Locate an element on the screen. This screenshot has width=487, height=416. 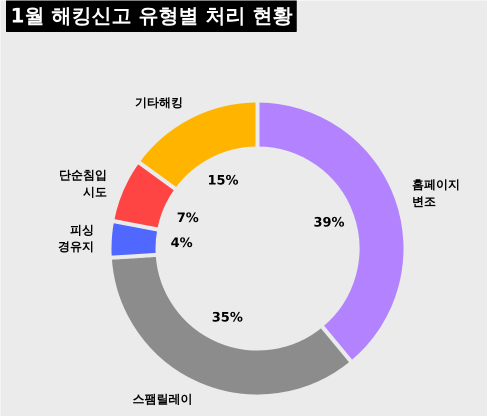
data-label: 35% is located at coordinates (227, 318).